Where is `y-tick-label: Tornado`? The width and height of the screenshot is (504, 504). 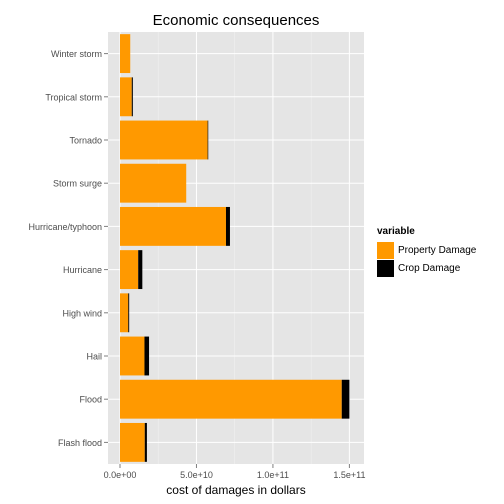
y-tick-label: Tornado is located at coordinates (85, 141).